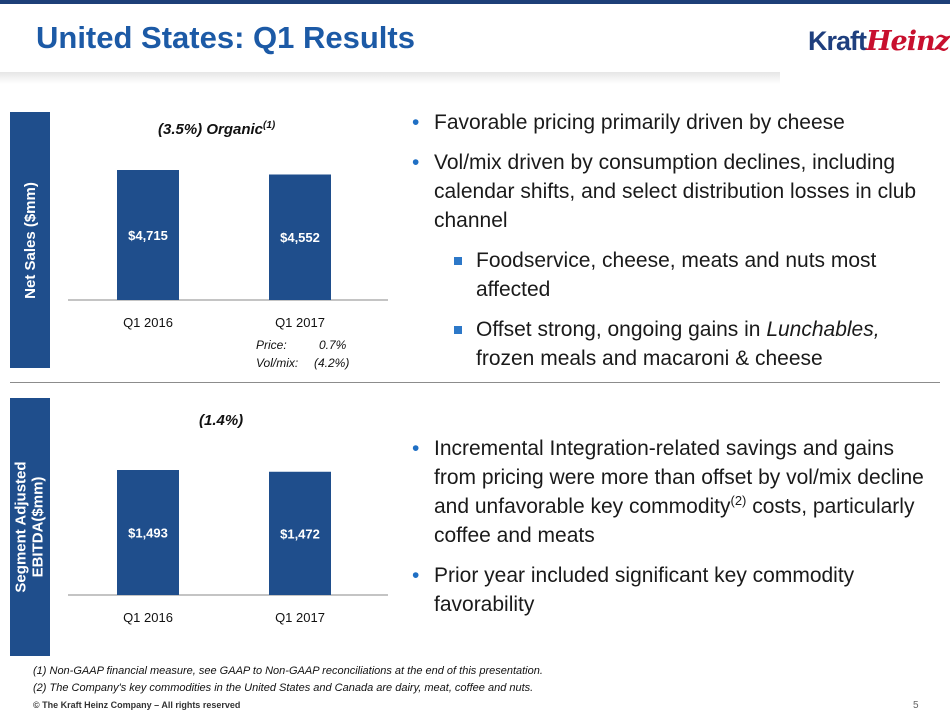 This screenshot has height=714, width=950. I want to click on top-accent-line, so click(475, 2).